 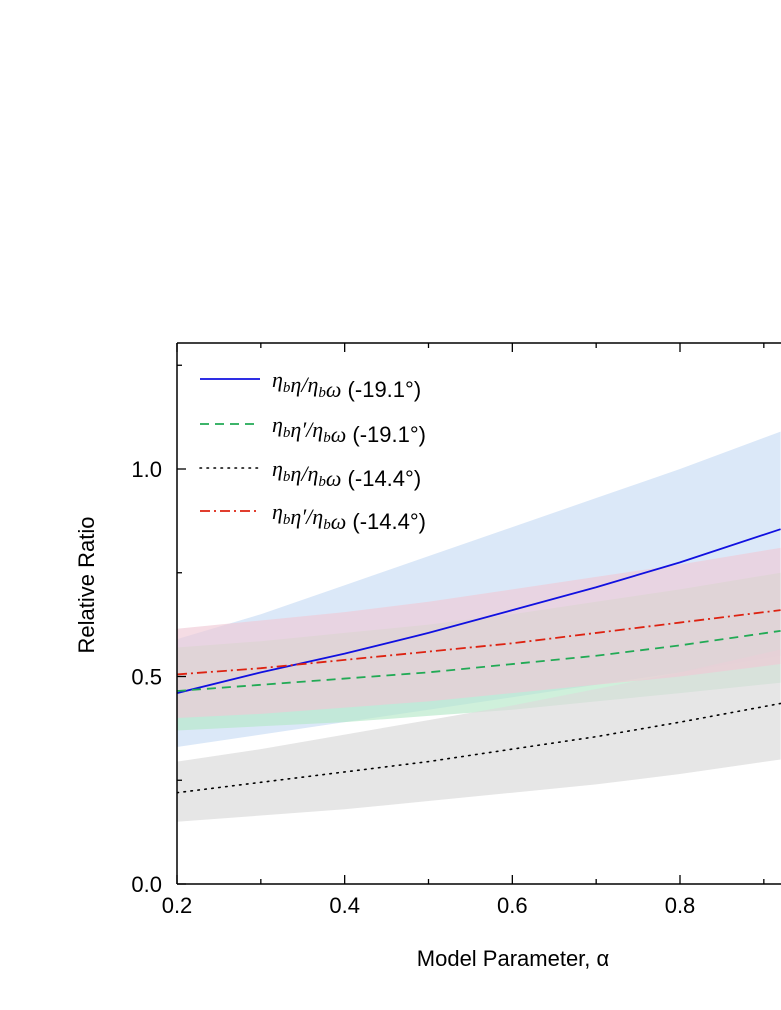 I want to click on x-tick-label: 0.8, so click(x=680, y=905).